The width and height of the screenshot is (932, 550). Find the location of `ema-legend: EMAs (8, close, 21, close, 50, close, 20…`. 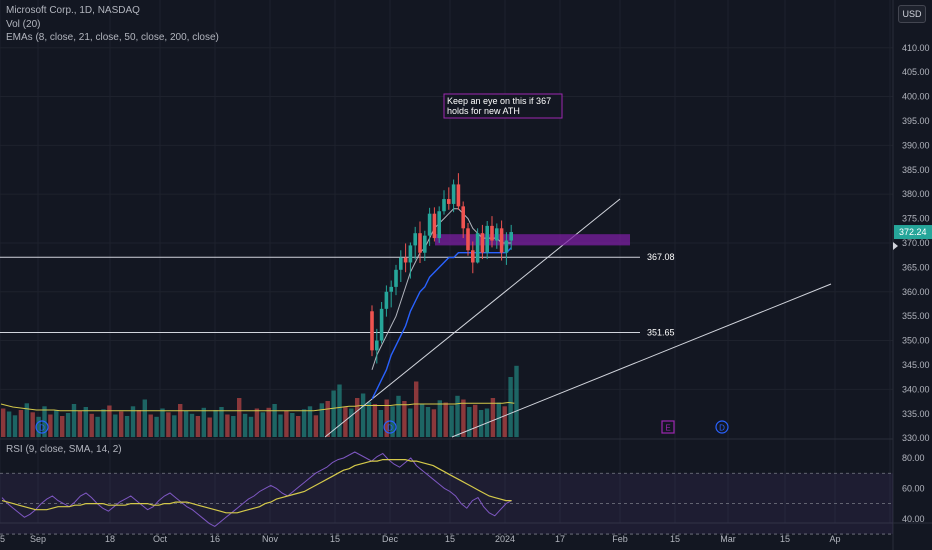

ema-legend: EMAs (8, close, 21, close, 50, close, 20… is located at coordinates (112, 37).